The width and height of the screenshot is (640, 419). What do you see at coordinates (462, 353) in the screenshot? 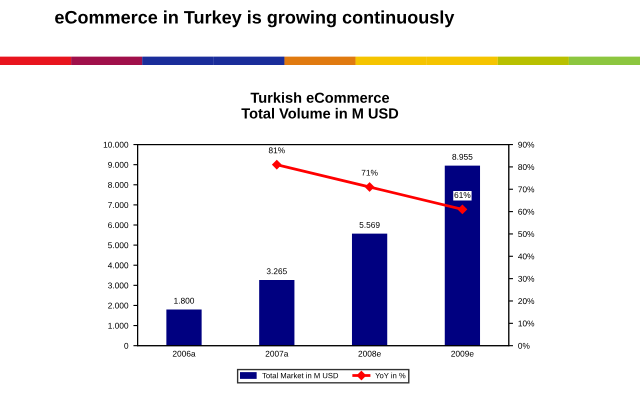
I see `x-tick-label: 2009e` at bounding box center [462, 353].